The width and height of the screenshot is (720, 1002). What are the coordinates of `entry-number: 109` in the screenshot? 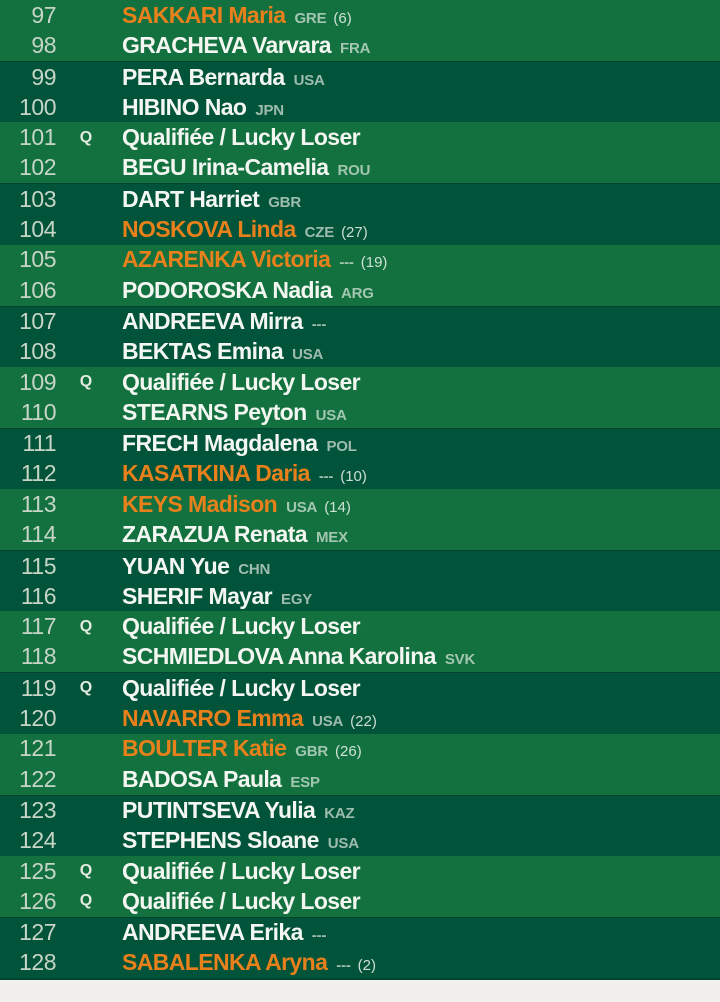 It's located at (37, 381).